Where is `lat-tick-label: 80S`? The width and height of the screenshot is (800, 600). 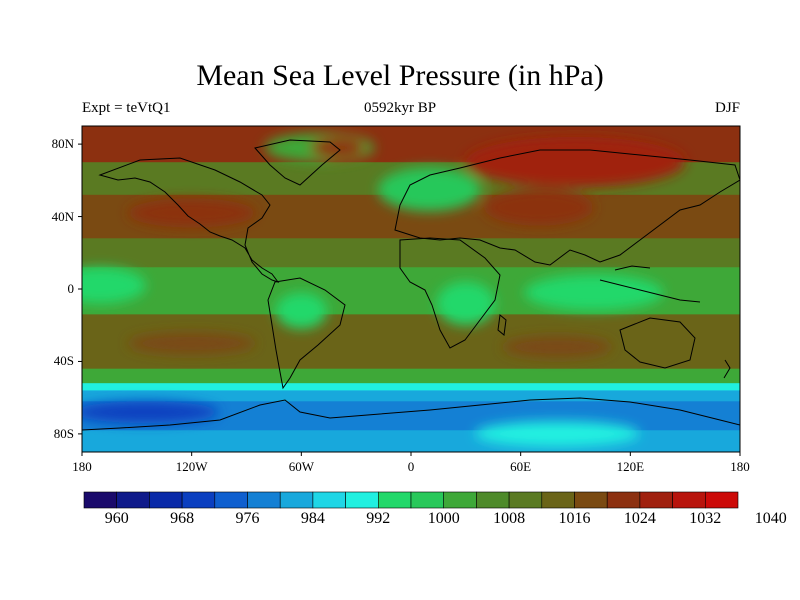
lat-tick-label: 80S is located at coordinates (63, 433).